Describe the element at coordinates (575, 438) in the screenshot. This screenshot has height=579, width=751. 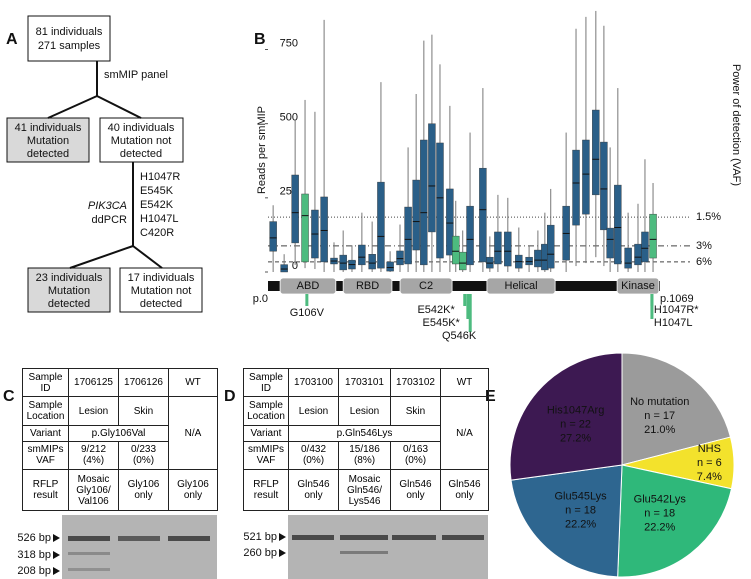
I see `slice-percent: 27.2%` at that location.